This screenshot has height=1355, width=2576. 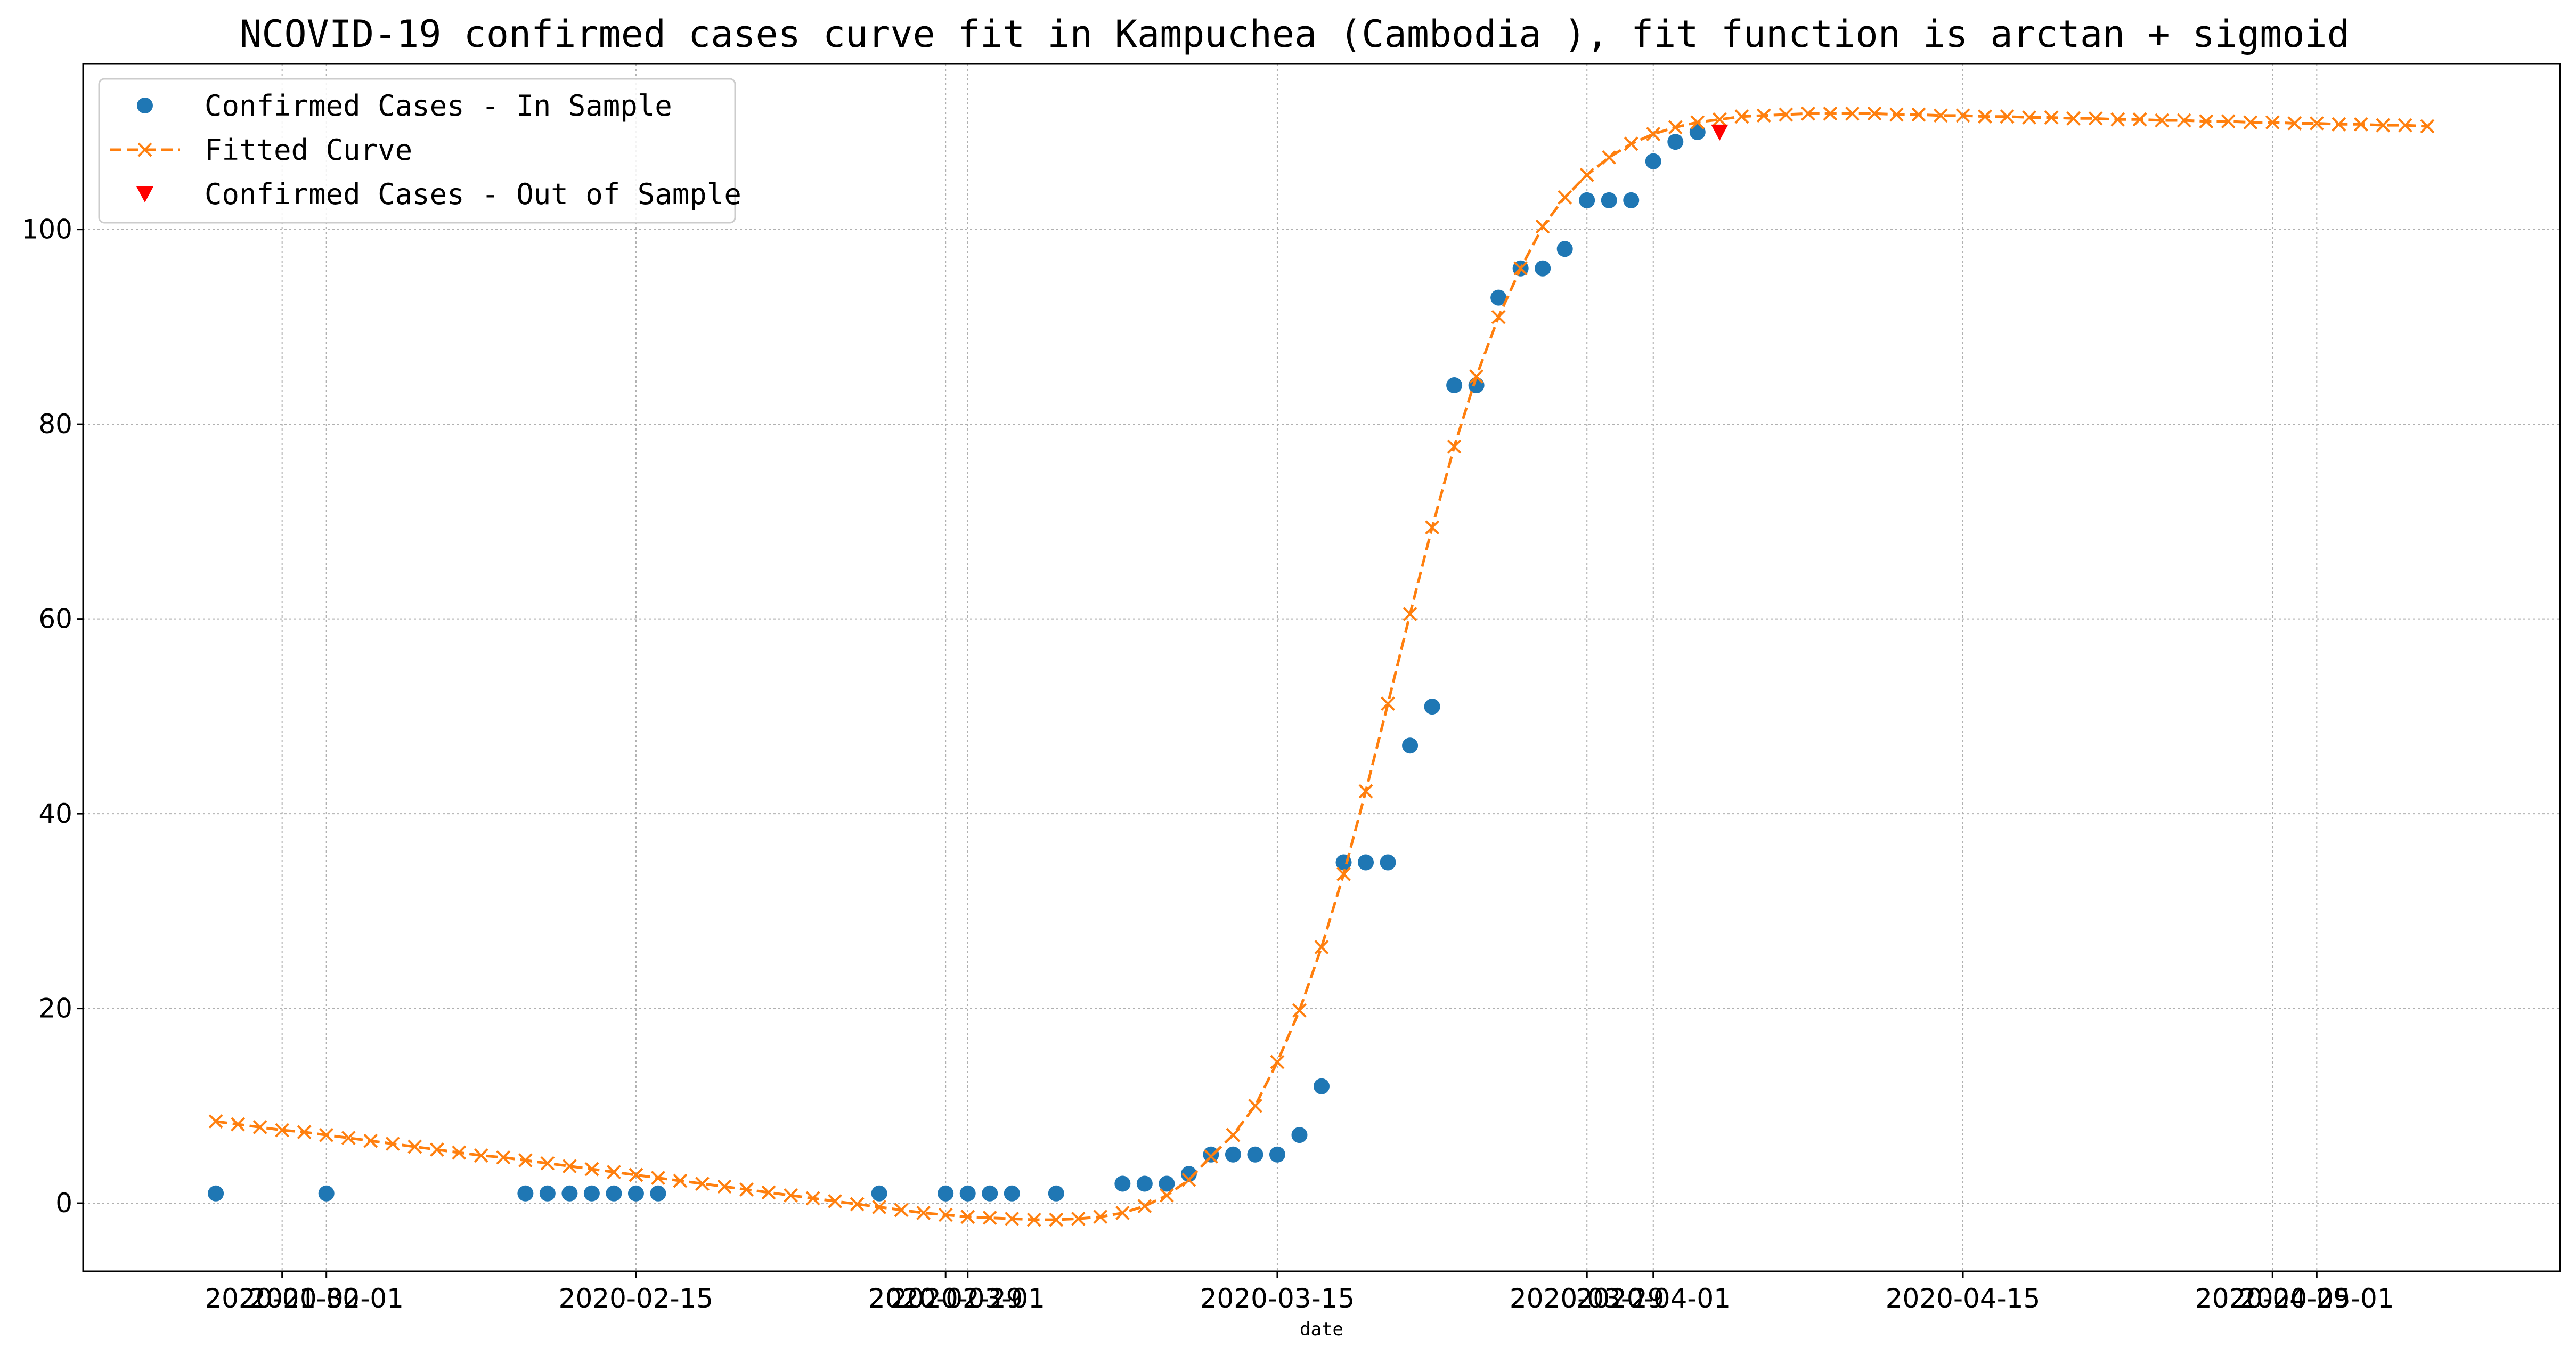 What do you see at coordinates (63, 1203) in the screenshot?
I see `y-tick-label: 0` at bounding box center [63, 1203].